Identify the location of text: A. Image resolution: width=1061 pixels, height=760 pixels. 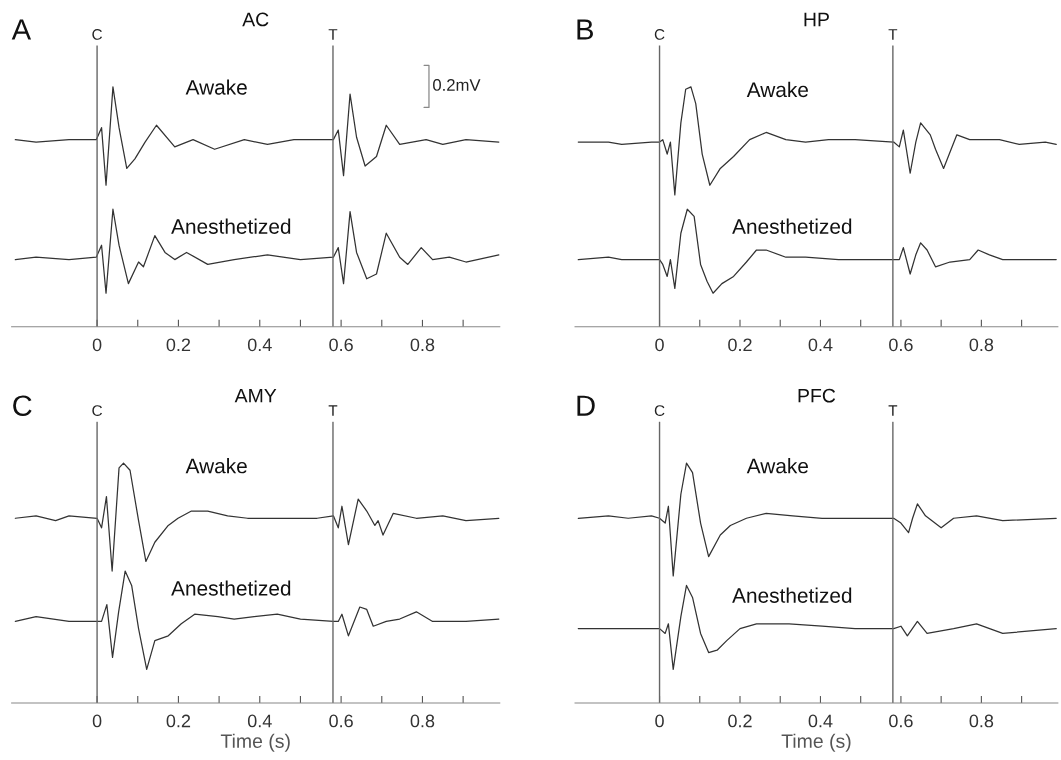
(21, 29).